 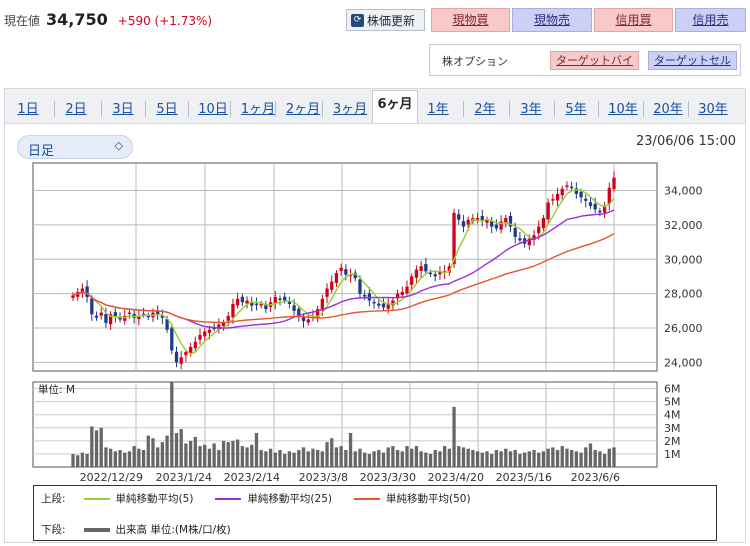 I want to click on tab-range-11: 3年, so click(x=531, y=109).